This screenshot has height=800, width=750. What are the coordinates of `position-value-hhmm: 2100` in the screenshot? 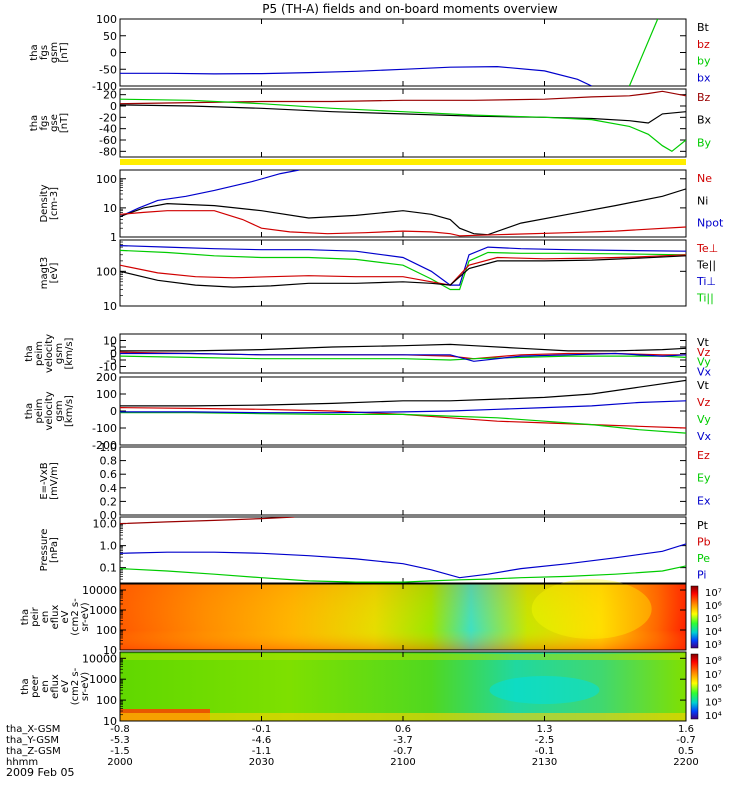 It's located at (402, 762).